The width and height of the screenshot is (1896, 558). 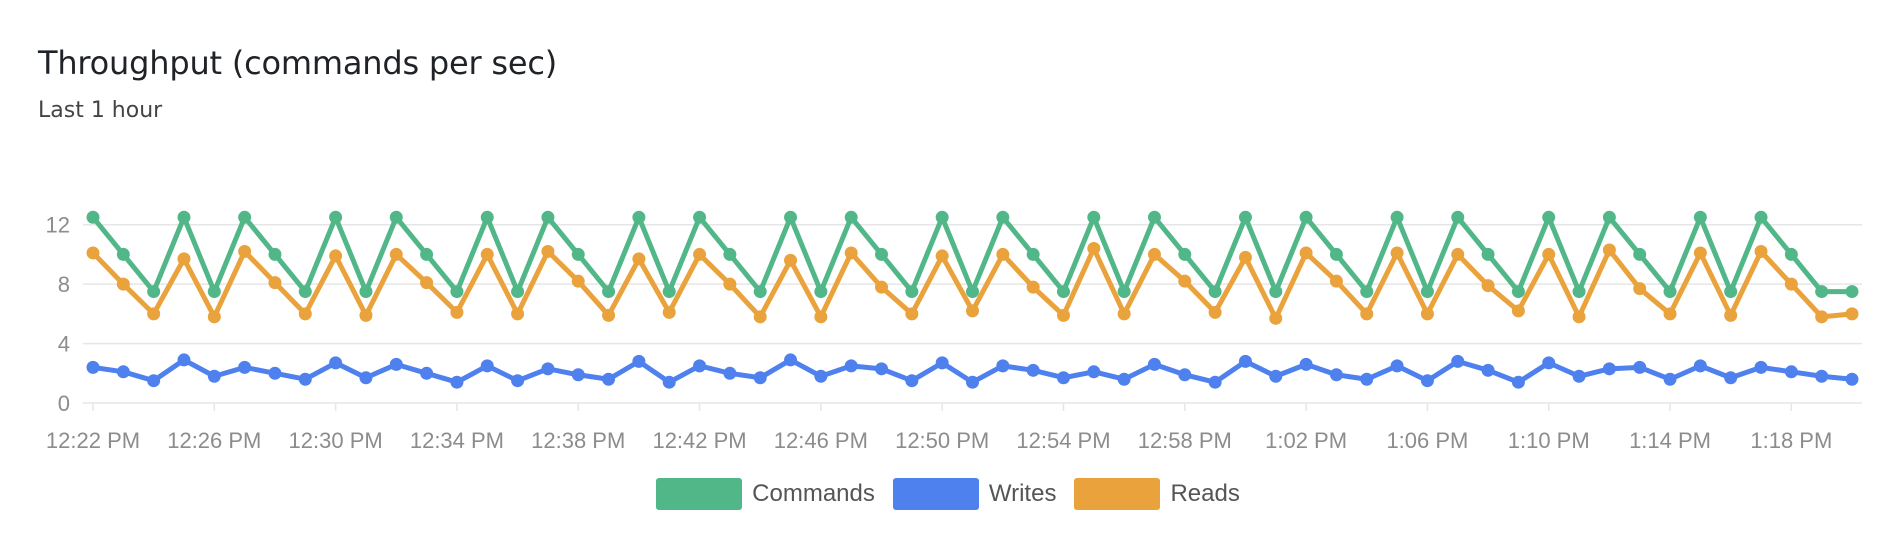 I want to click on legend-item-reads: Reads, so click(x=1157, y=494).